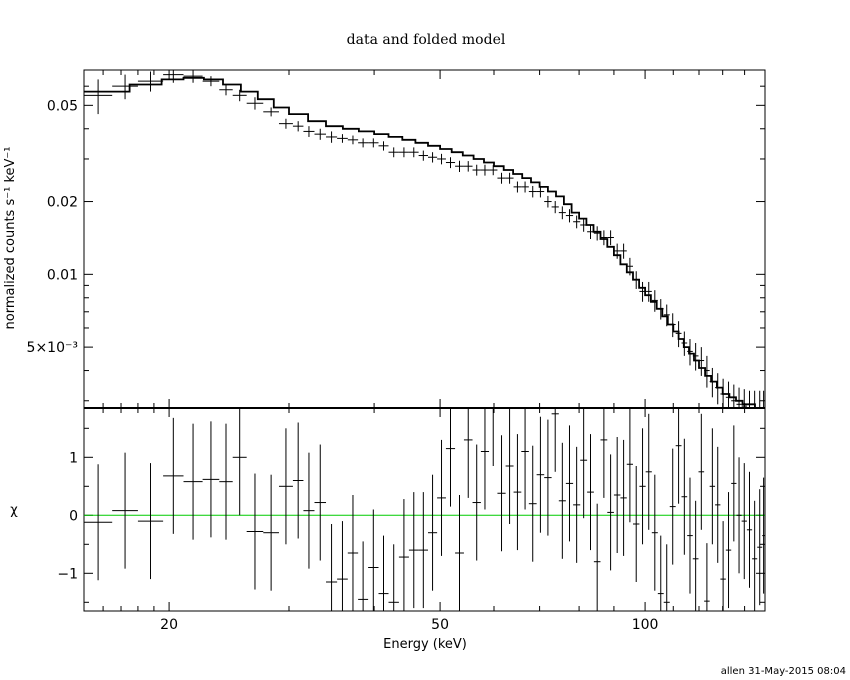  Describe the element at coordinates (426, 40) in the screenshot. I see `chart-title: data and folded model` at that location.